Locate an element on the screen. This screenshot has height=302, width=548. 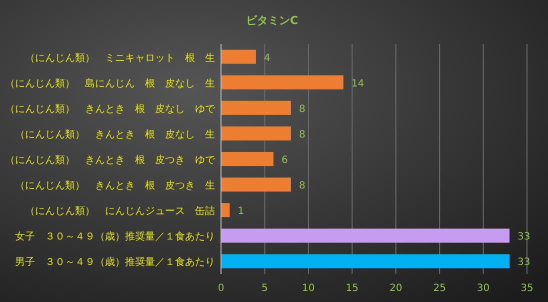
x-tick-label: 15 is located at coordinates (352, 288).